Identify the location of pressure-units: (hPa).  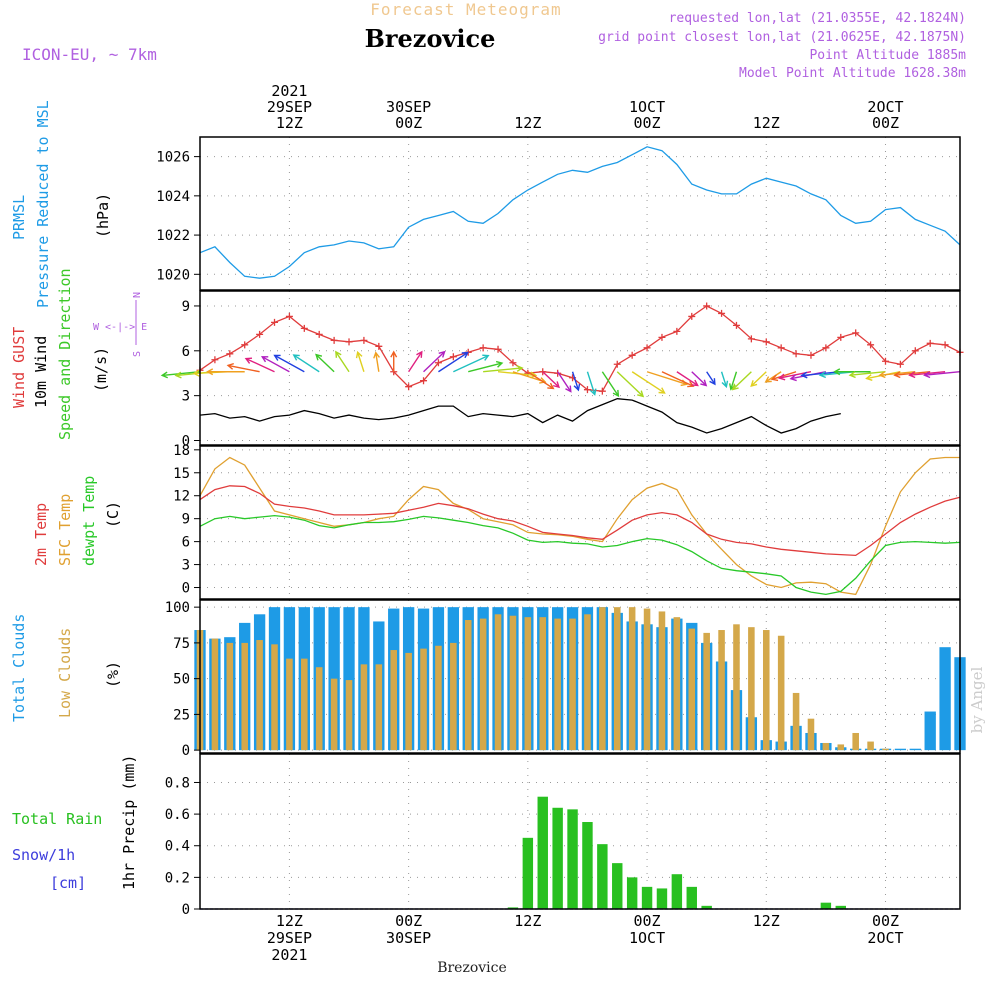
(103, 215).